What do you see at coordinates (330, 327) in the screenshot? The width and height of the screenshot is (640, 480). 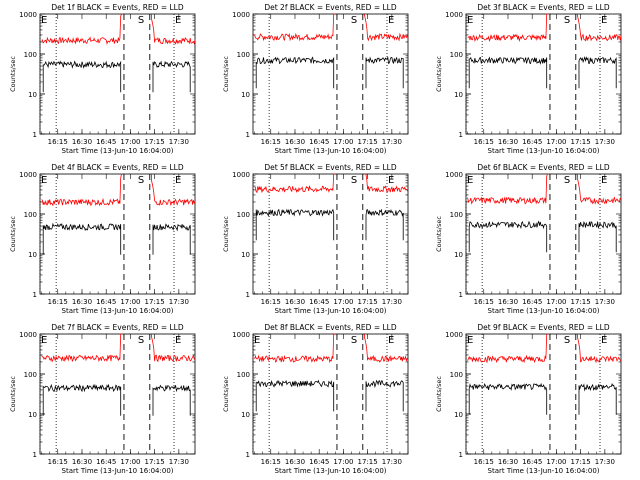 I see `panel-title: Det 8f BLACK = Events, RED = LLD` at bounding box center [330, 327].